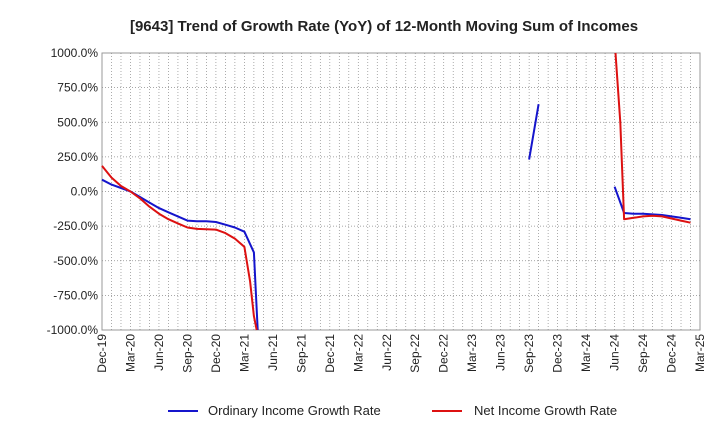 This screenshot has width=720, height=440. What do you see at coordinates (187, 353) in the screenshot?
I see `x-tick-label: Sep-20` at bounding box center [187, 353].